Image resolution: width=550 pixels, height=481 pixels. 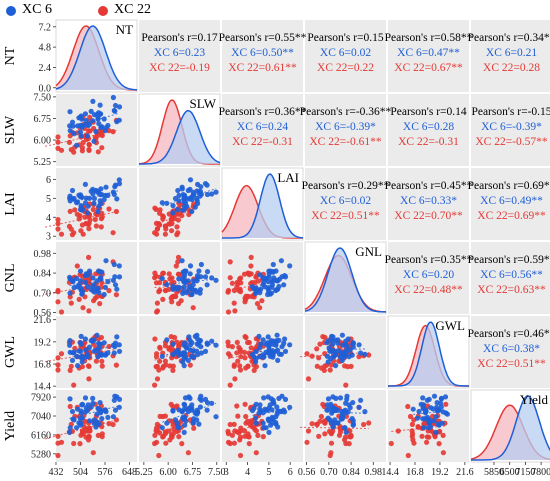 I want to click on diag-label-LAI: LAI, so click(x=288, y=177).